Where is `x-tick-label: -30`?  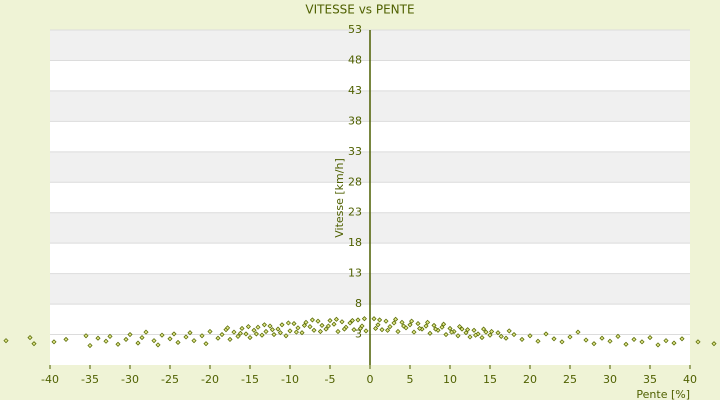
x-tick-label: -30 is located at coordinates (130, 379).